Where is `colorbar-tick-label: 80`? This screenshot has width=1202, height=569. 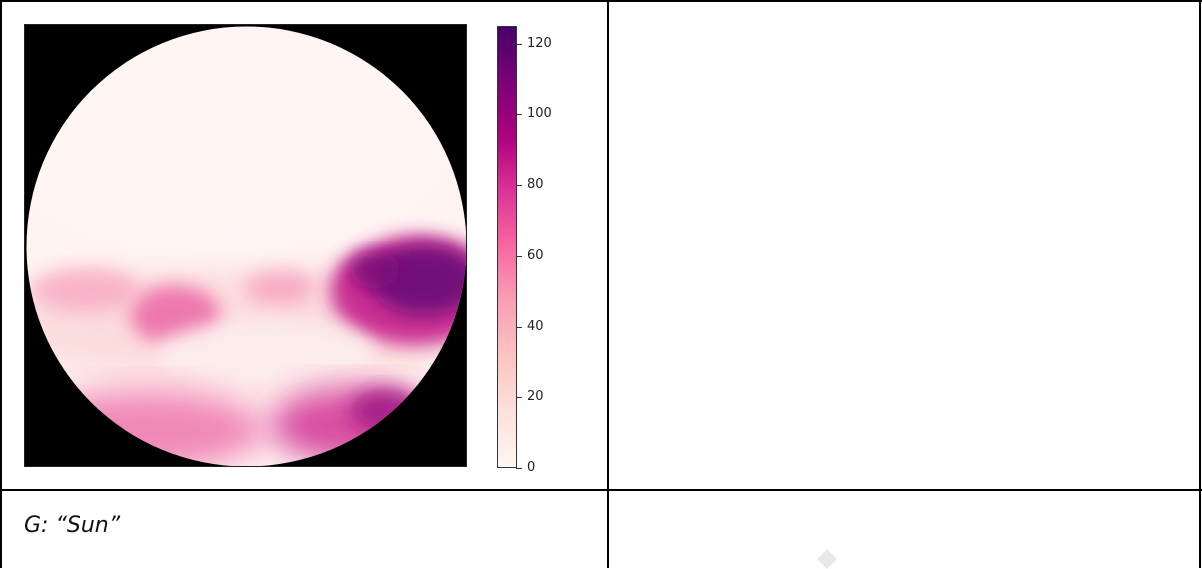
colorbar-tick-label: 80 is located at coordinates (535, 184).